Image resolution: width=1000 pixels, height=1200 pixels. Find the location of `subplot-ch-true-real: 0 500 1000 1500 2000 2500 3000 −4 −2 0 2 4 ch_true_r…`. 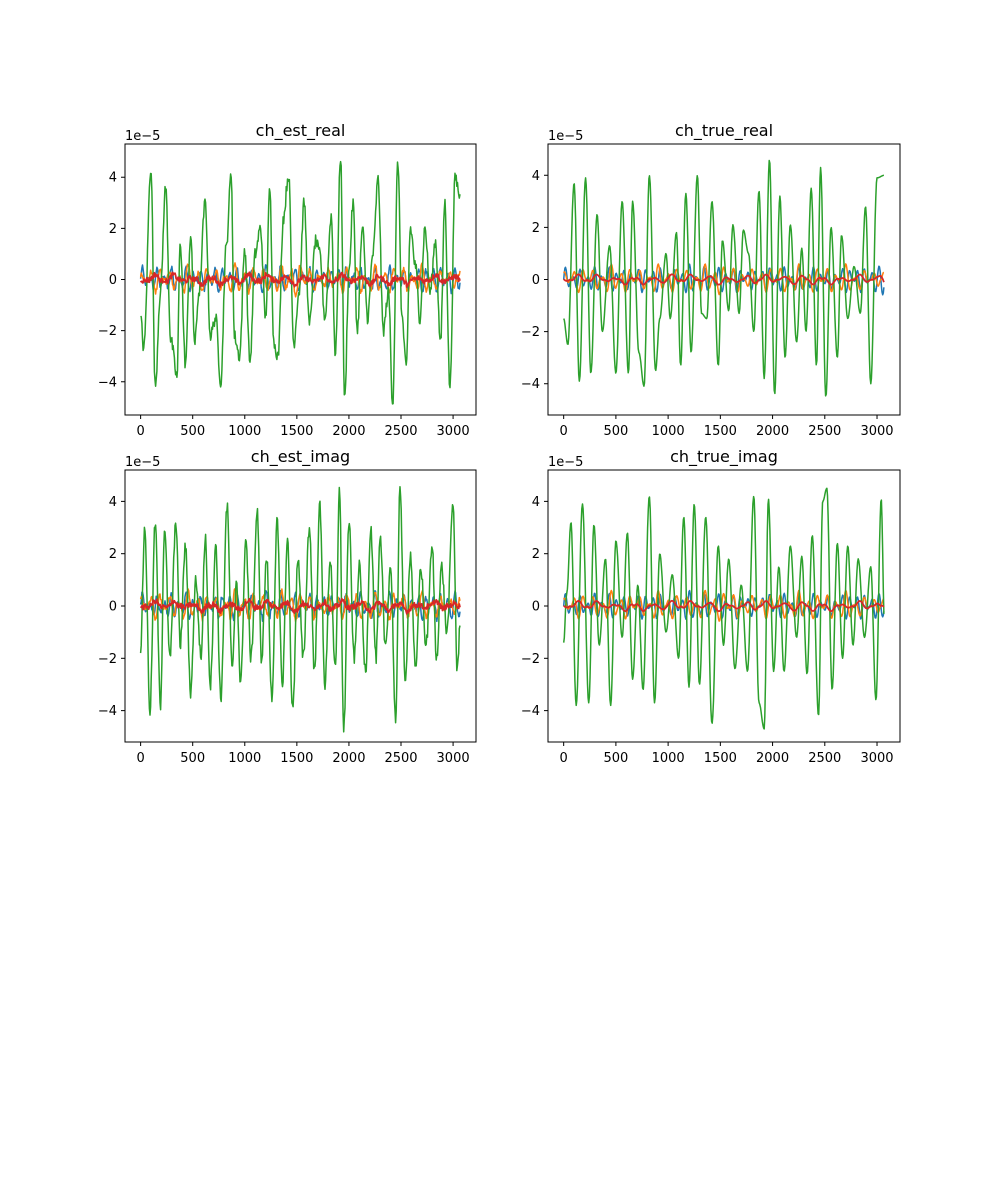

subplot-ch-true-real: 0 500 1000 1500 2000 2500 3000 −4 −2 0 2 4 ch_true_r… is located at coordinates (711, 280).